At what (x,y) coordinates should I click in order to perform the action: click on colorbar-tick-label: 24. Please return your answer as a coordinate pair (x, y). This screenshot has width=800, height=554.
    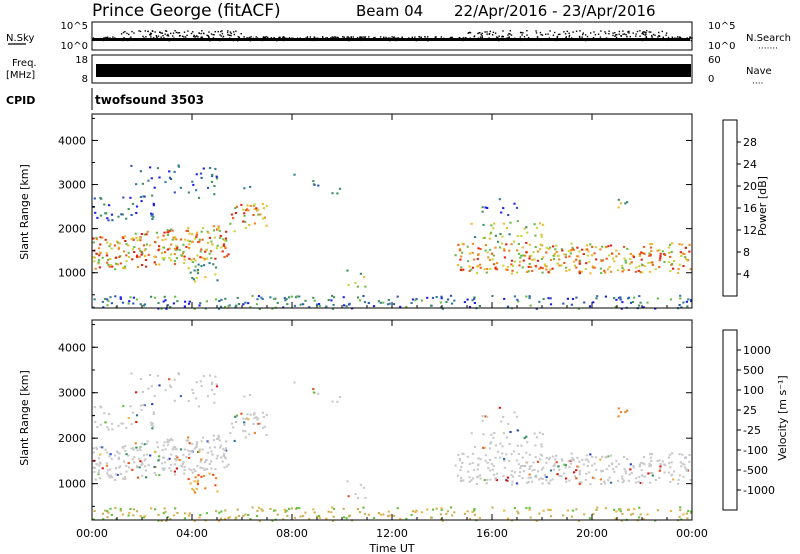
    Looking at the image, I should click on (750, 164).